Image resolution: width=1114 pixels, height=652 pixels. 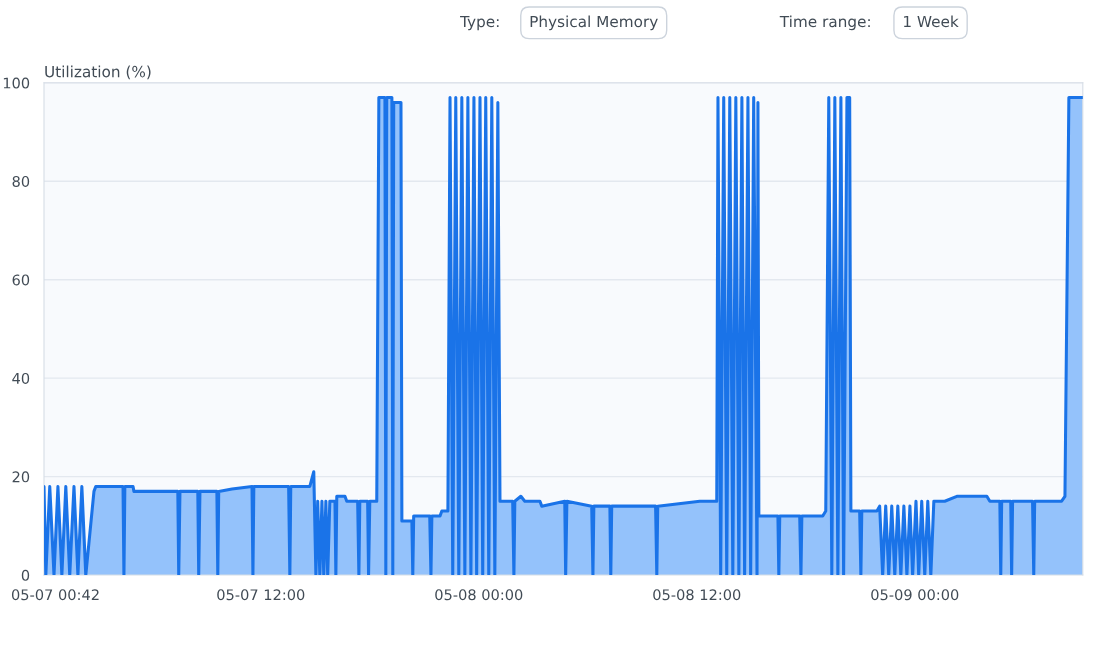 What do you see at coordinates (55, 595) in the screenshot?
I see `x-tick-label: 05-07 00:42` at bounding box center [55, 595].